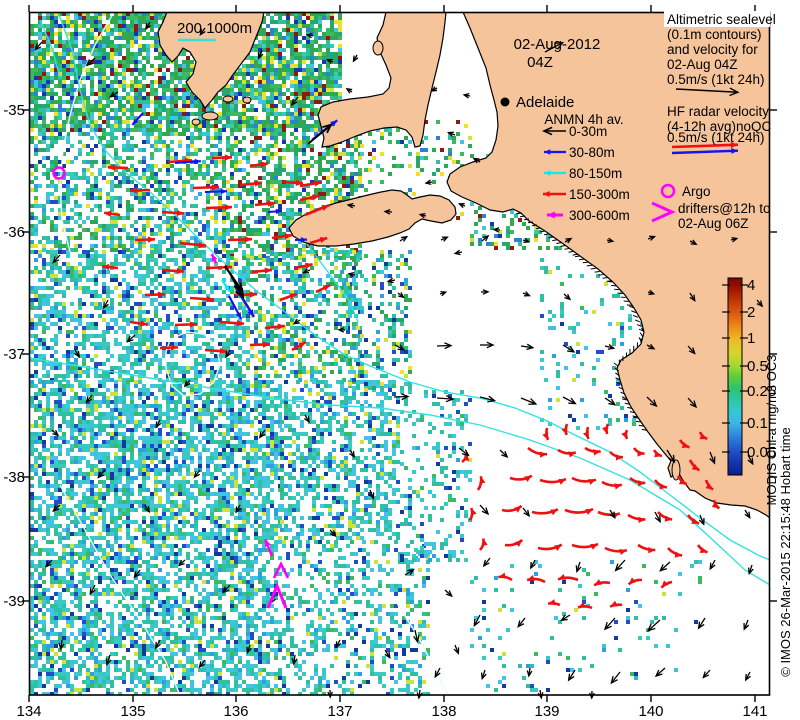 This screenshot has width=800, height=720. I want to click on y-tick-label: -39, so click(14, 601).